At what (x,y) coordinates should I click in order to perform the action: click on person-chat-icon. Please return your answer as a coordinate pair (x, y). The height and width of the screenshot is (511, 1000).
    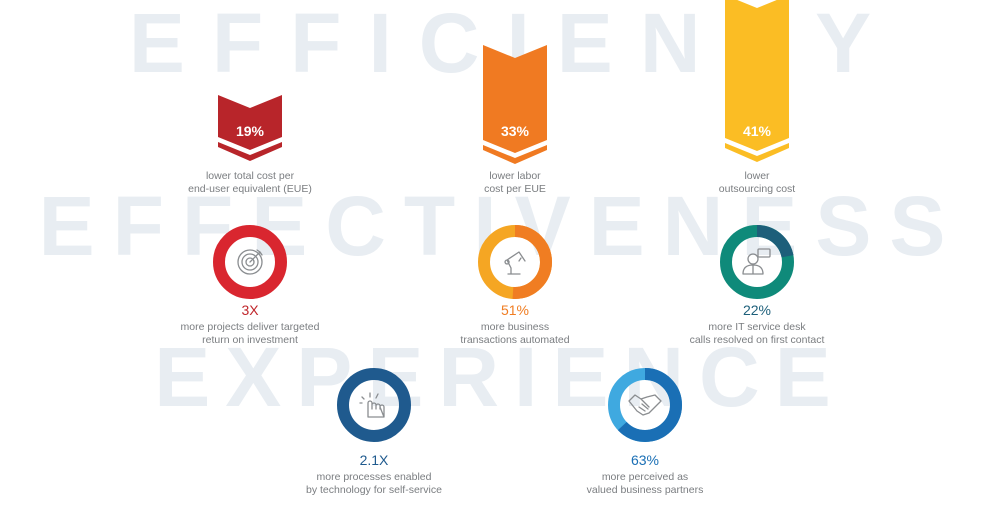
    Looking at the image, I should click on (756, 261).